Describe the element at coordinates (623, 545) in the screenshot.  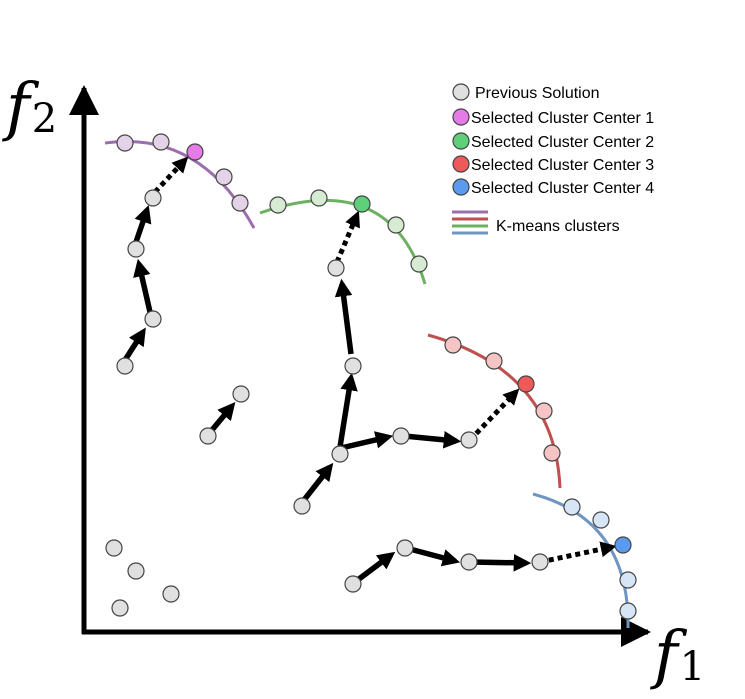
I see `cluster-4-center` at that location.